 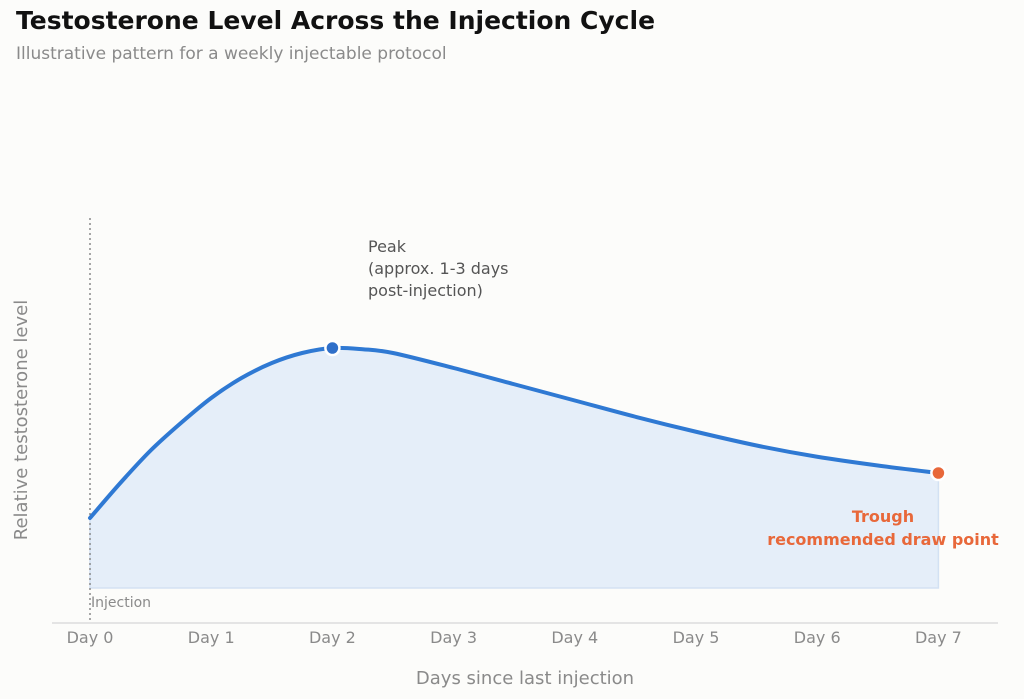 I want to click on peak-annotation-line: Peak, so click(x=387, y=246).